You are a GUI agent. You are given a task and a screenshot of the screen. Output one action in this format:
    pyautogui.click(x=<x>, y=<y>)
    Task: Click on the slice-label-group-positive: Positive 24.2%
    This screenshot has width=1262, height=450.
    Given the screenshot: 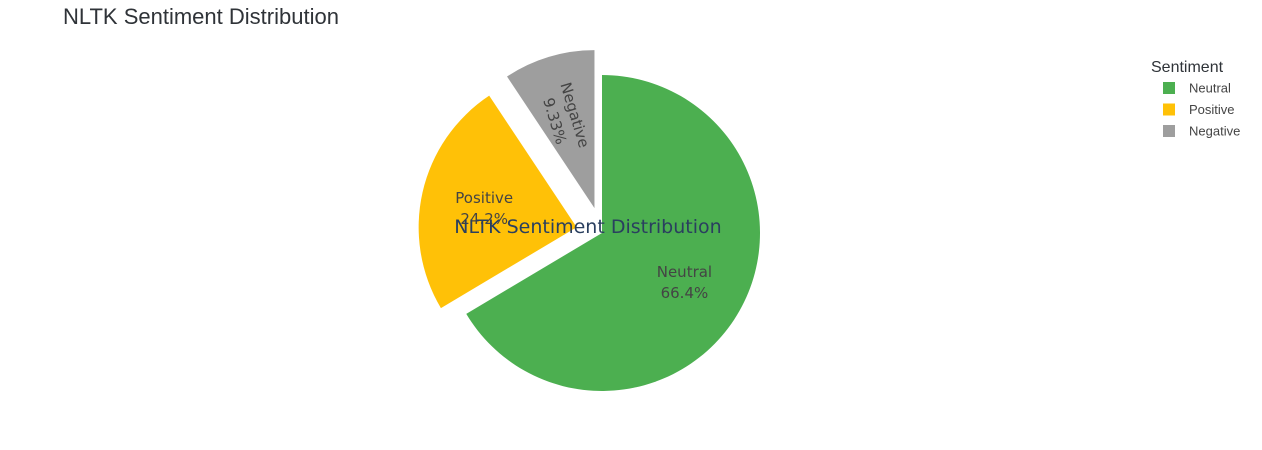 What is the action you would take?
    pyautogui.click(x=484, y=208)
    